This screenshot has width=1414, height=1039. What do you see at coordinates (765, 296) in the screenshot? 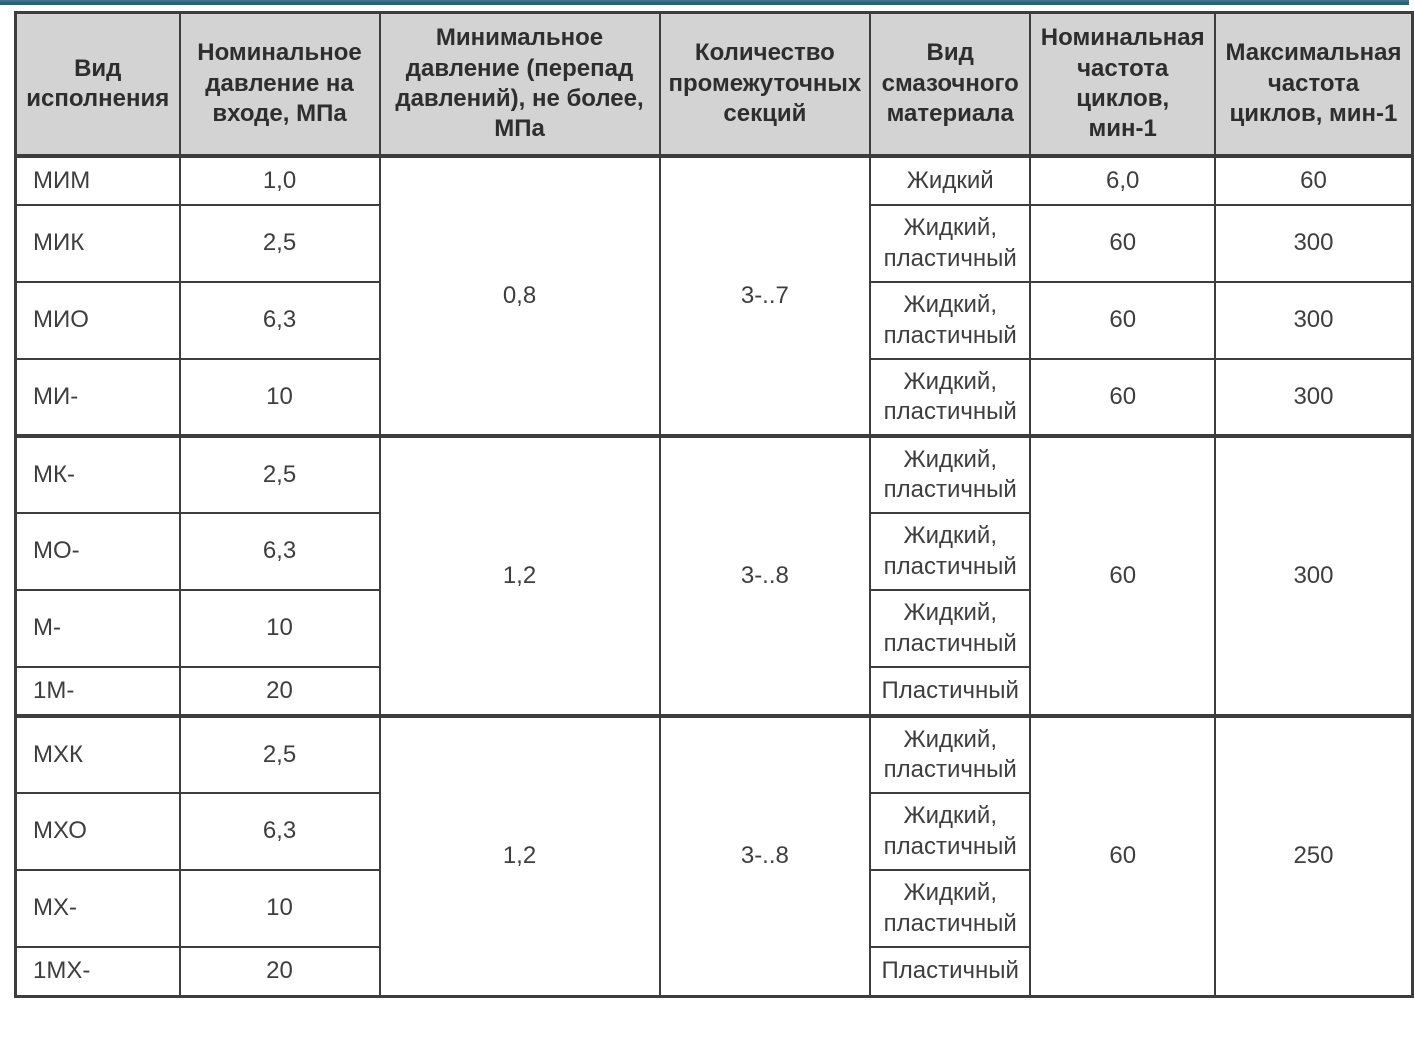
I see `sections-cell: 3-..7` at bounding box center [765, 296].